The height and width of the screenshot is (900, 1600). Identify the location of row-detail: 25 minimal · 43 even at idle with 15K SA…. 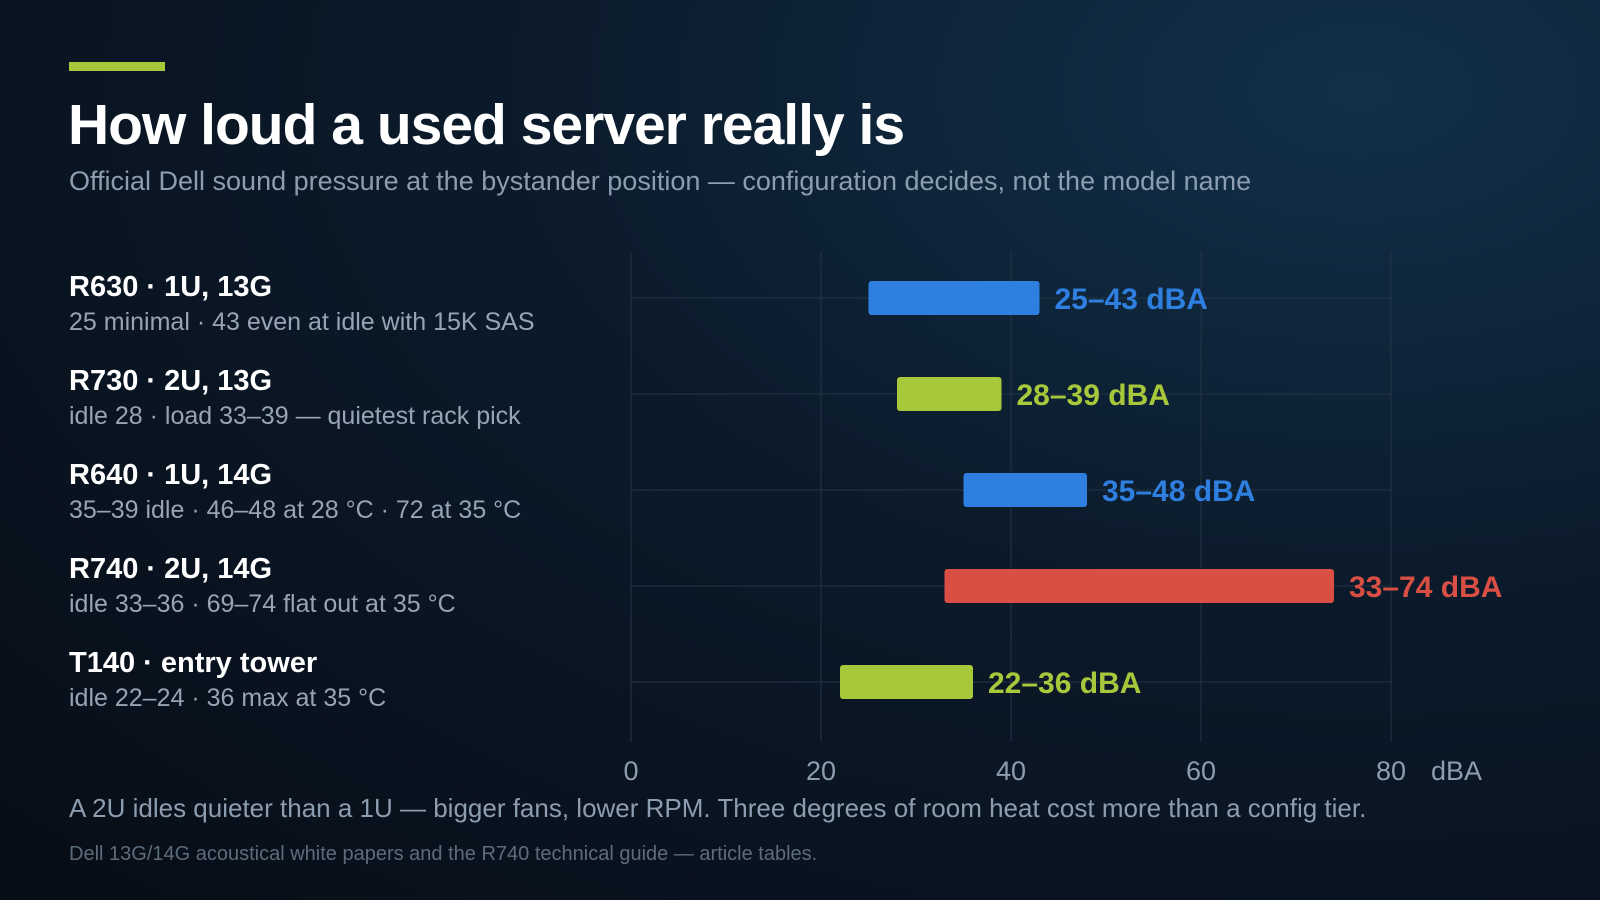
(302, 322).